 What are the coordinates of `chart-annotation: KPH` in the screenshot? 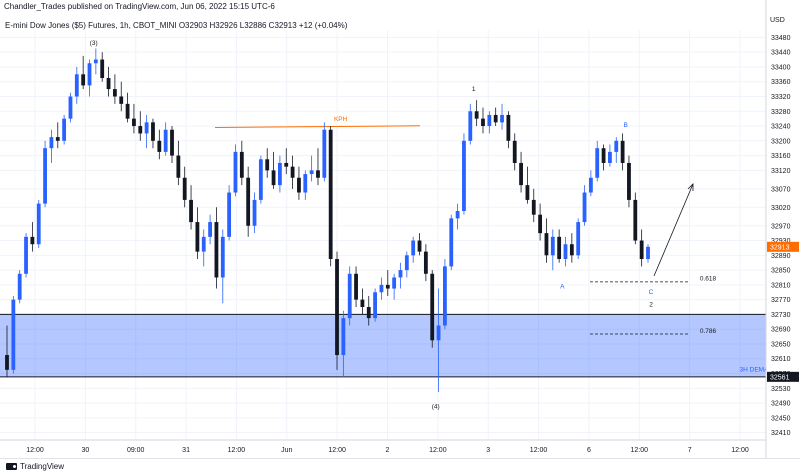 It's located at (341, 119).